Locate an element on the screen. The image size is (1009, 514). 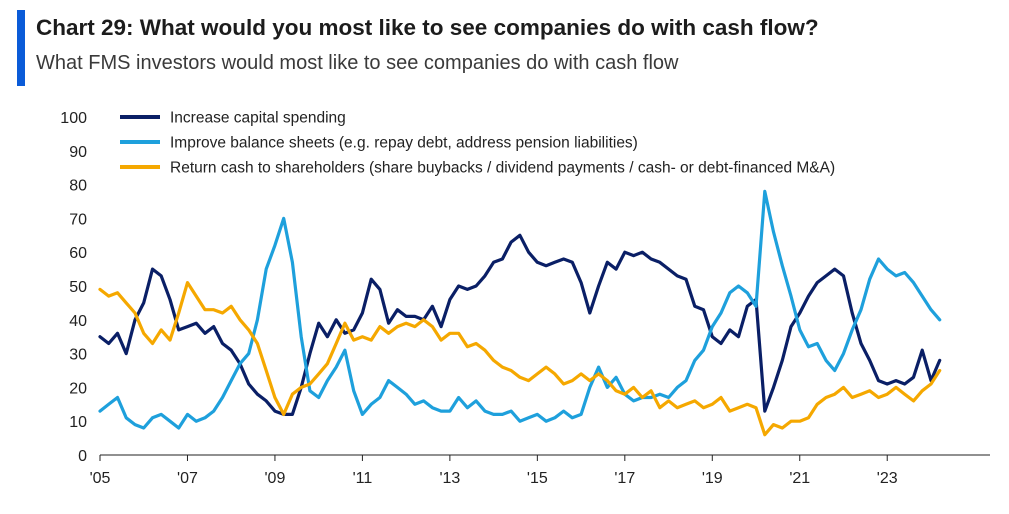
x-tick-label: '21 is located at coordinates (799, 478).